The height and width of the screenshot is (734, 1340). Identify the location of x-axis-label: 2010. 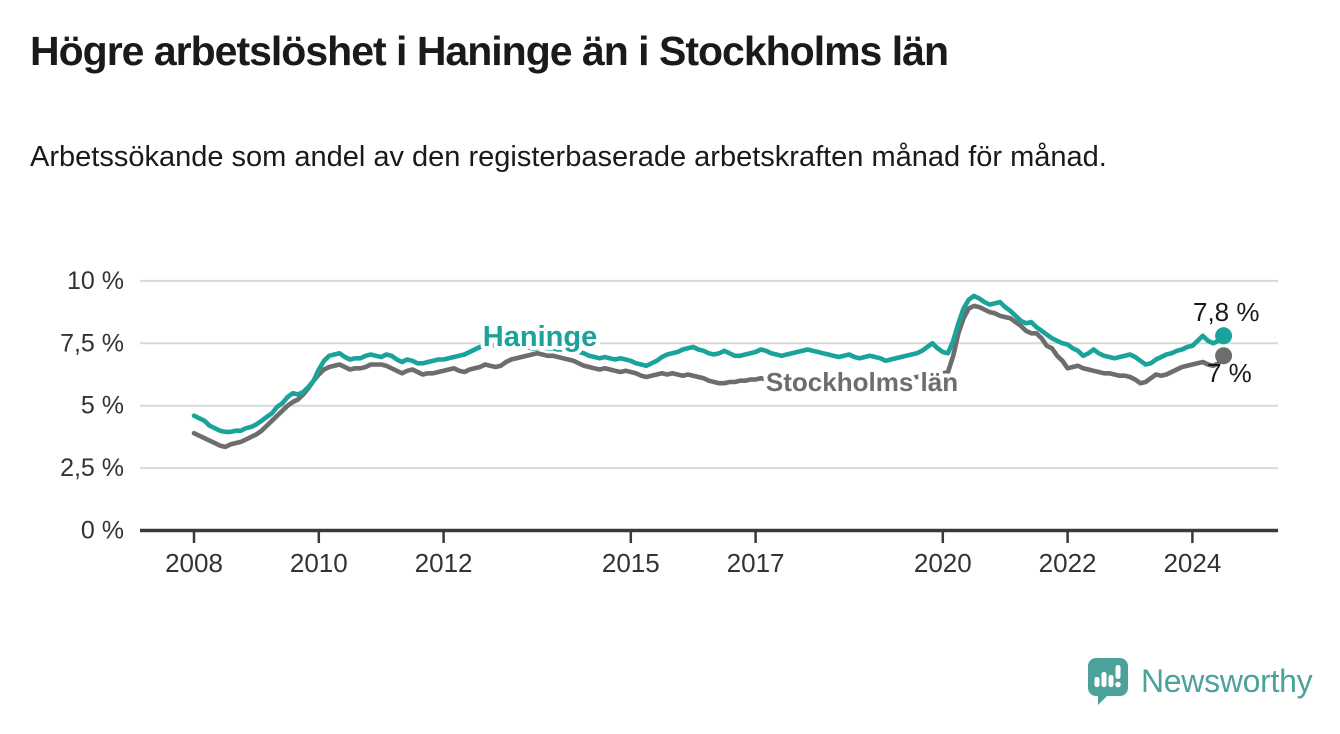
(319, 563).